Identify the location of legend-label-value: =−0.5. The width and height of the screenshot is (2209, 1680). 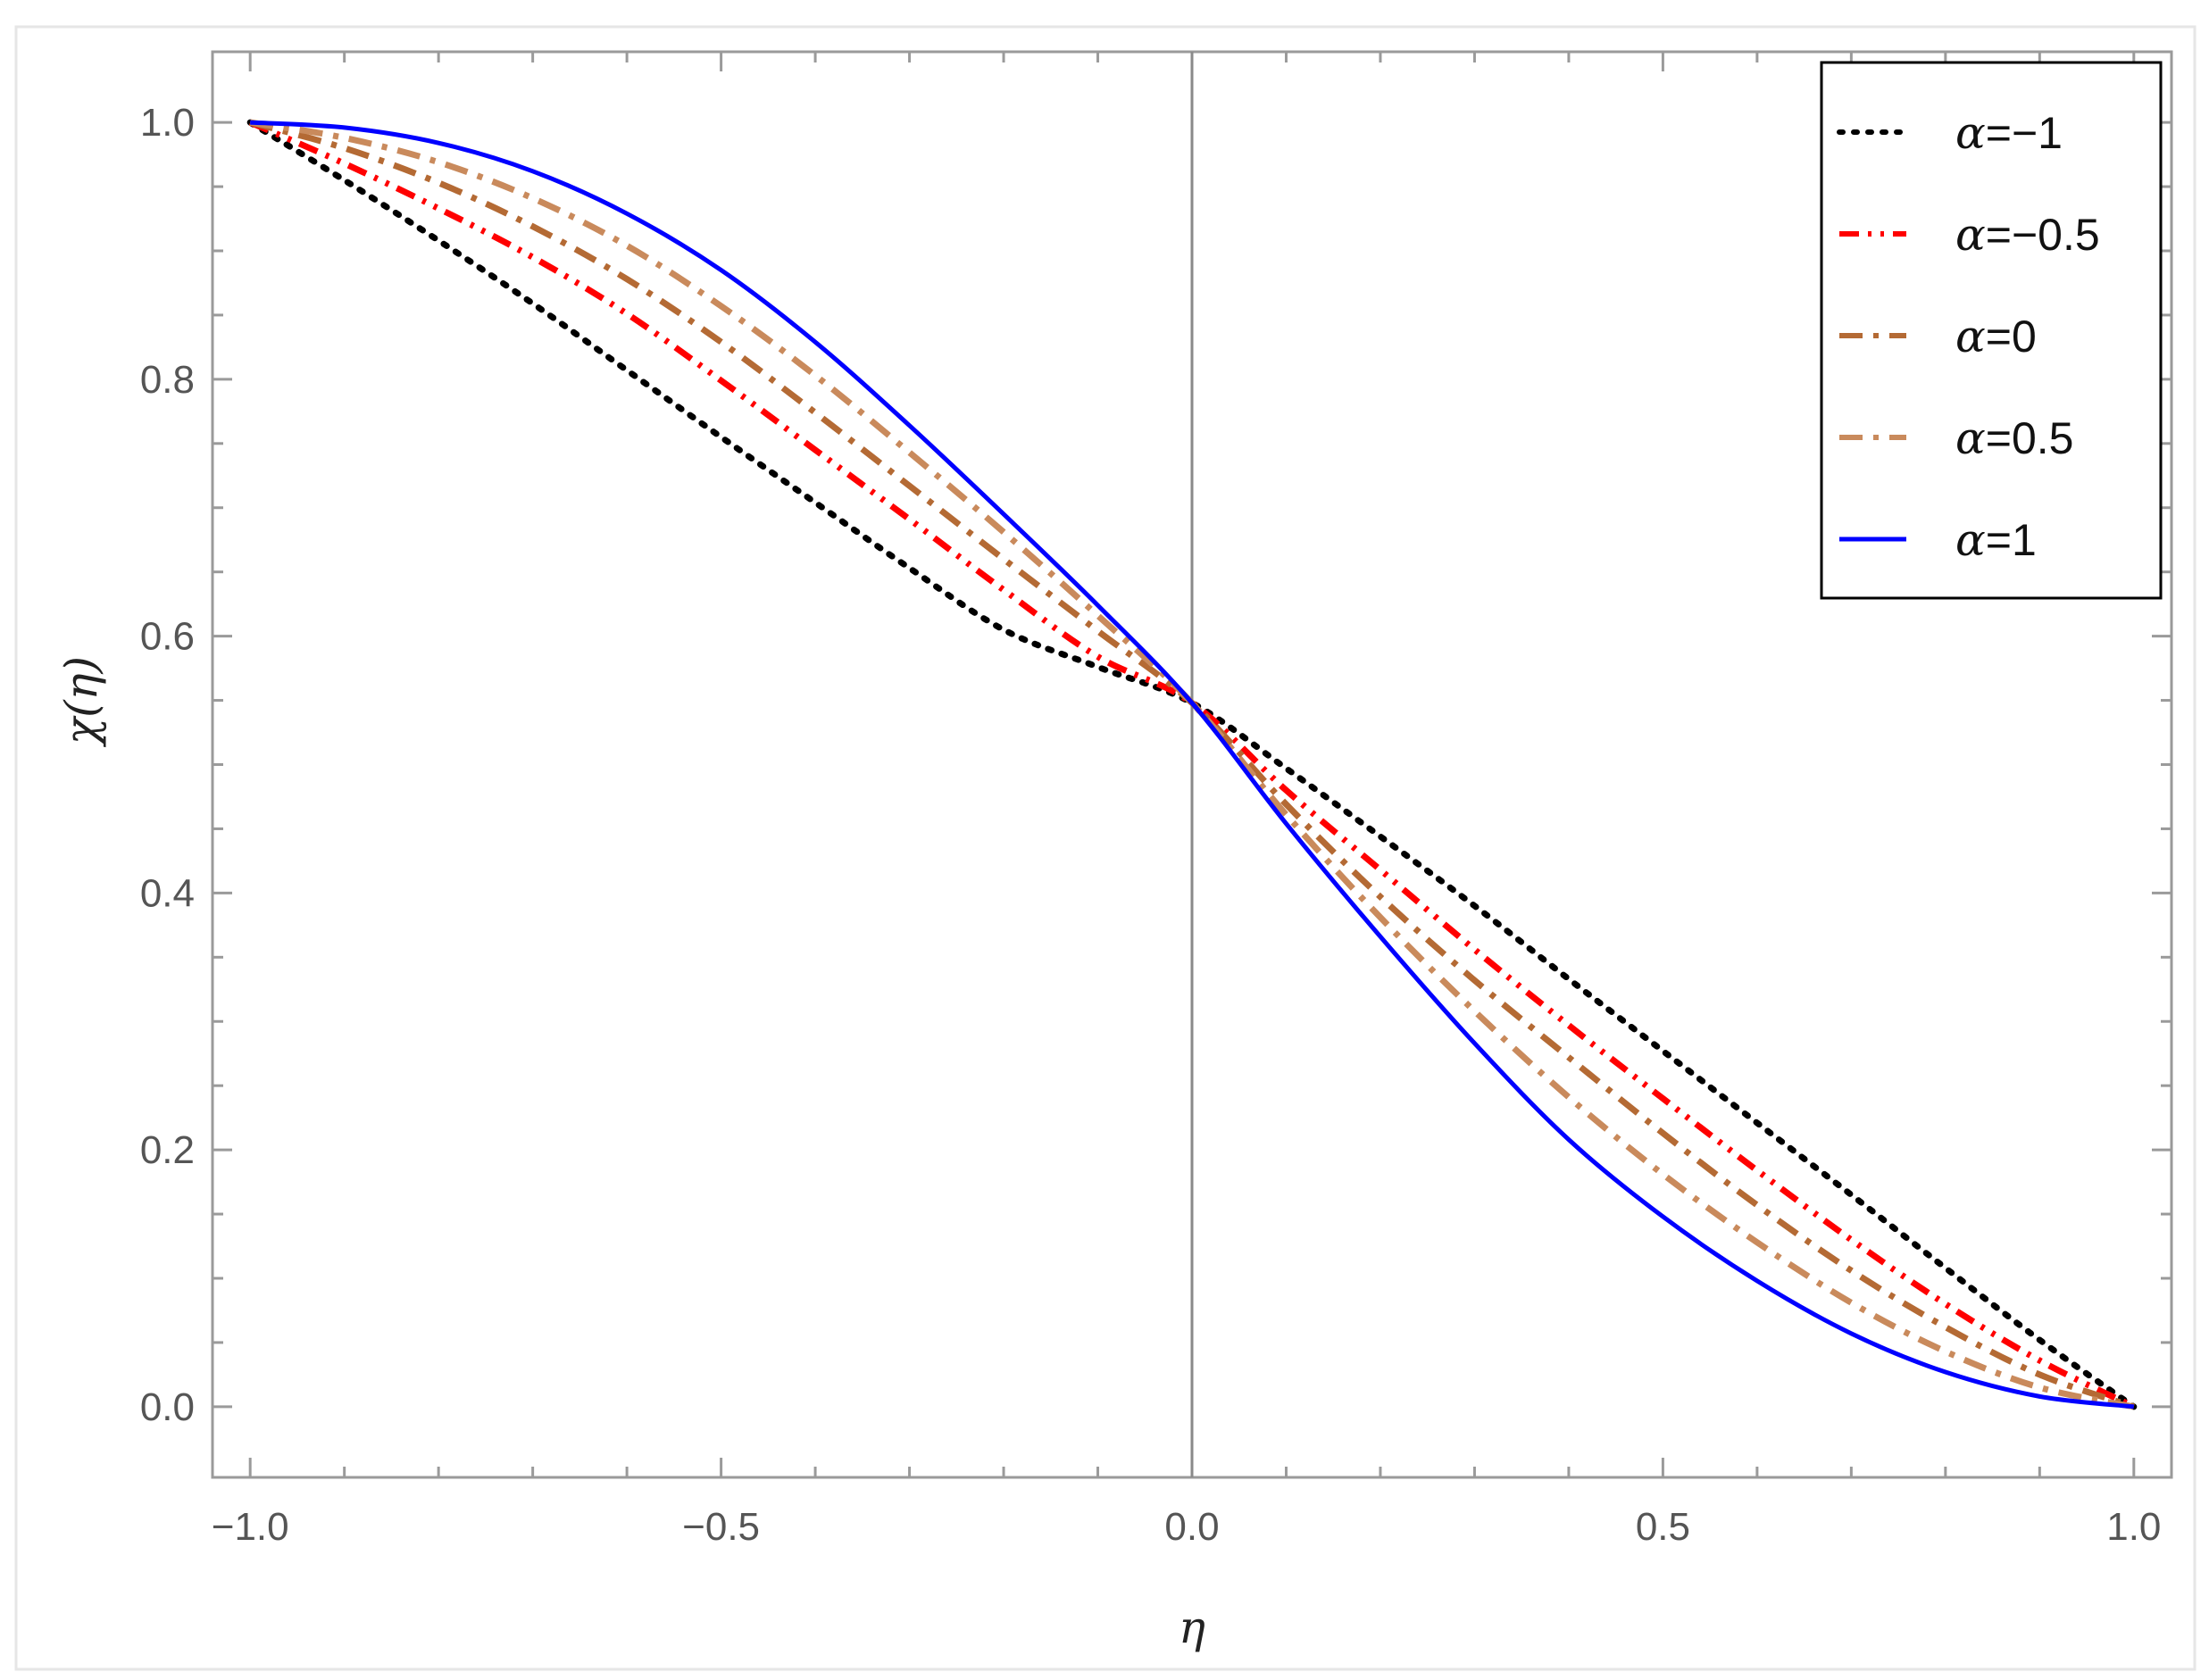
(2043, 235).